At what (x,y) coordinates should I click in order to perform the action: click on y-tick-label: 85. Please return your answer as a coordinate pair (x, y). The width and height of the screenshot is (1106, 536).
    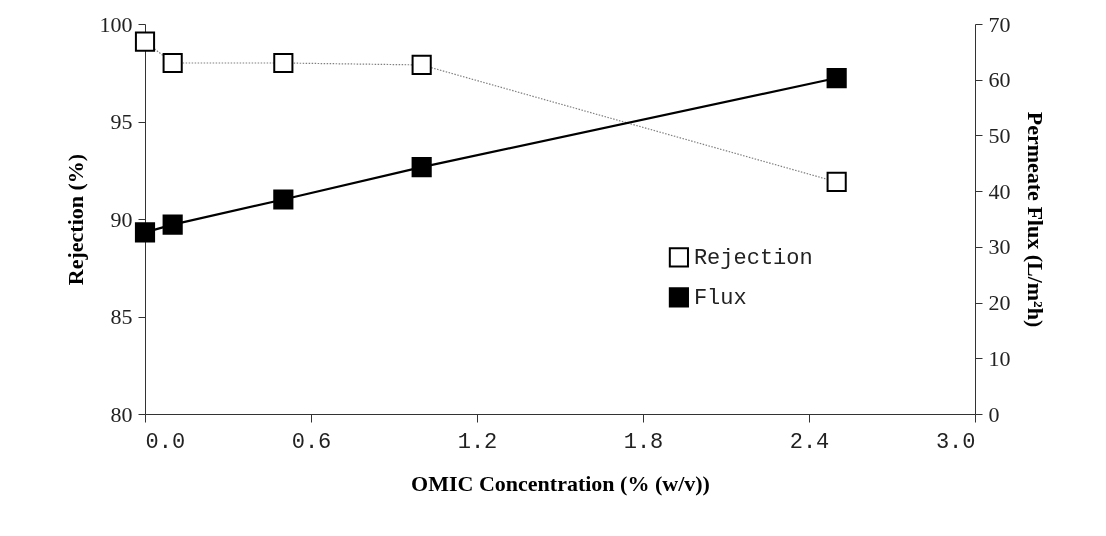
    Looking at the image, I should click on (121, 316).